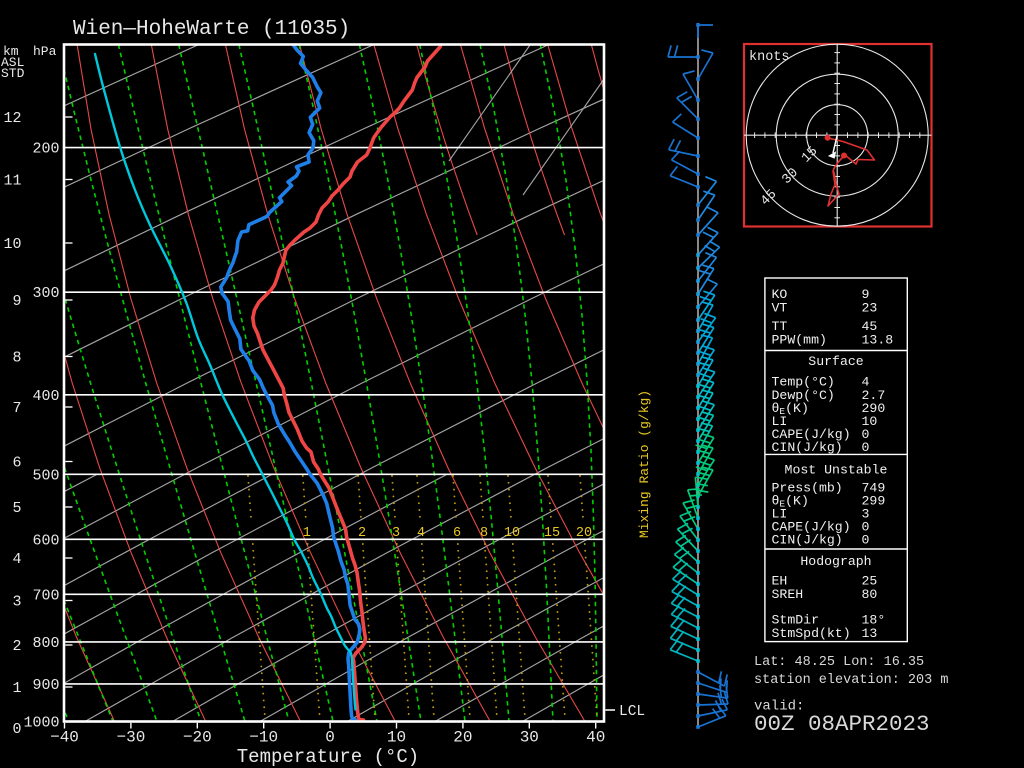 The width and height of the screenshot is (1024, 768). What do you see at coordinates (552, 533) in the screenshot?
I see `svg-text: 15` at bounding box center [552, 533].